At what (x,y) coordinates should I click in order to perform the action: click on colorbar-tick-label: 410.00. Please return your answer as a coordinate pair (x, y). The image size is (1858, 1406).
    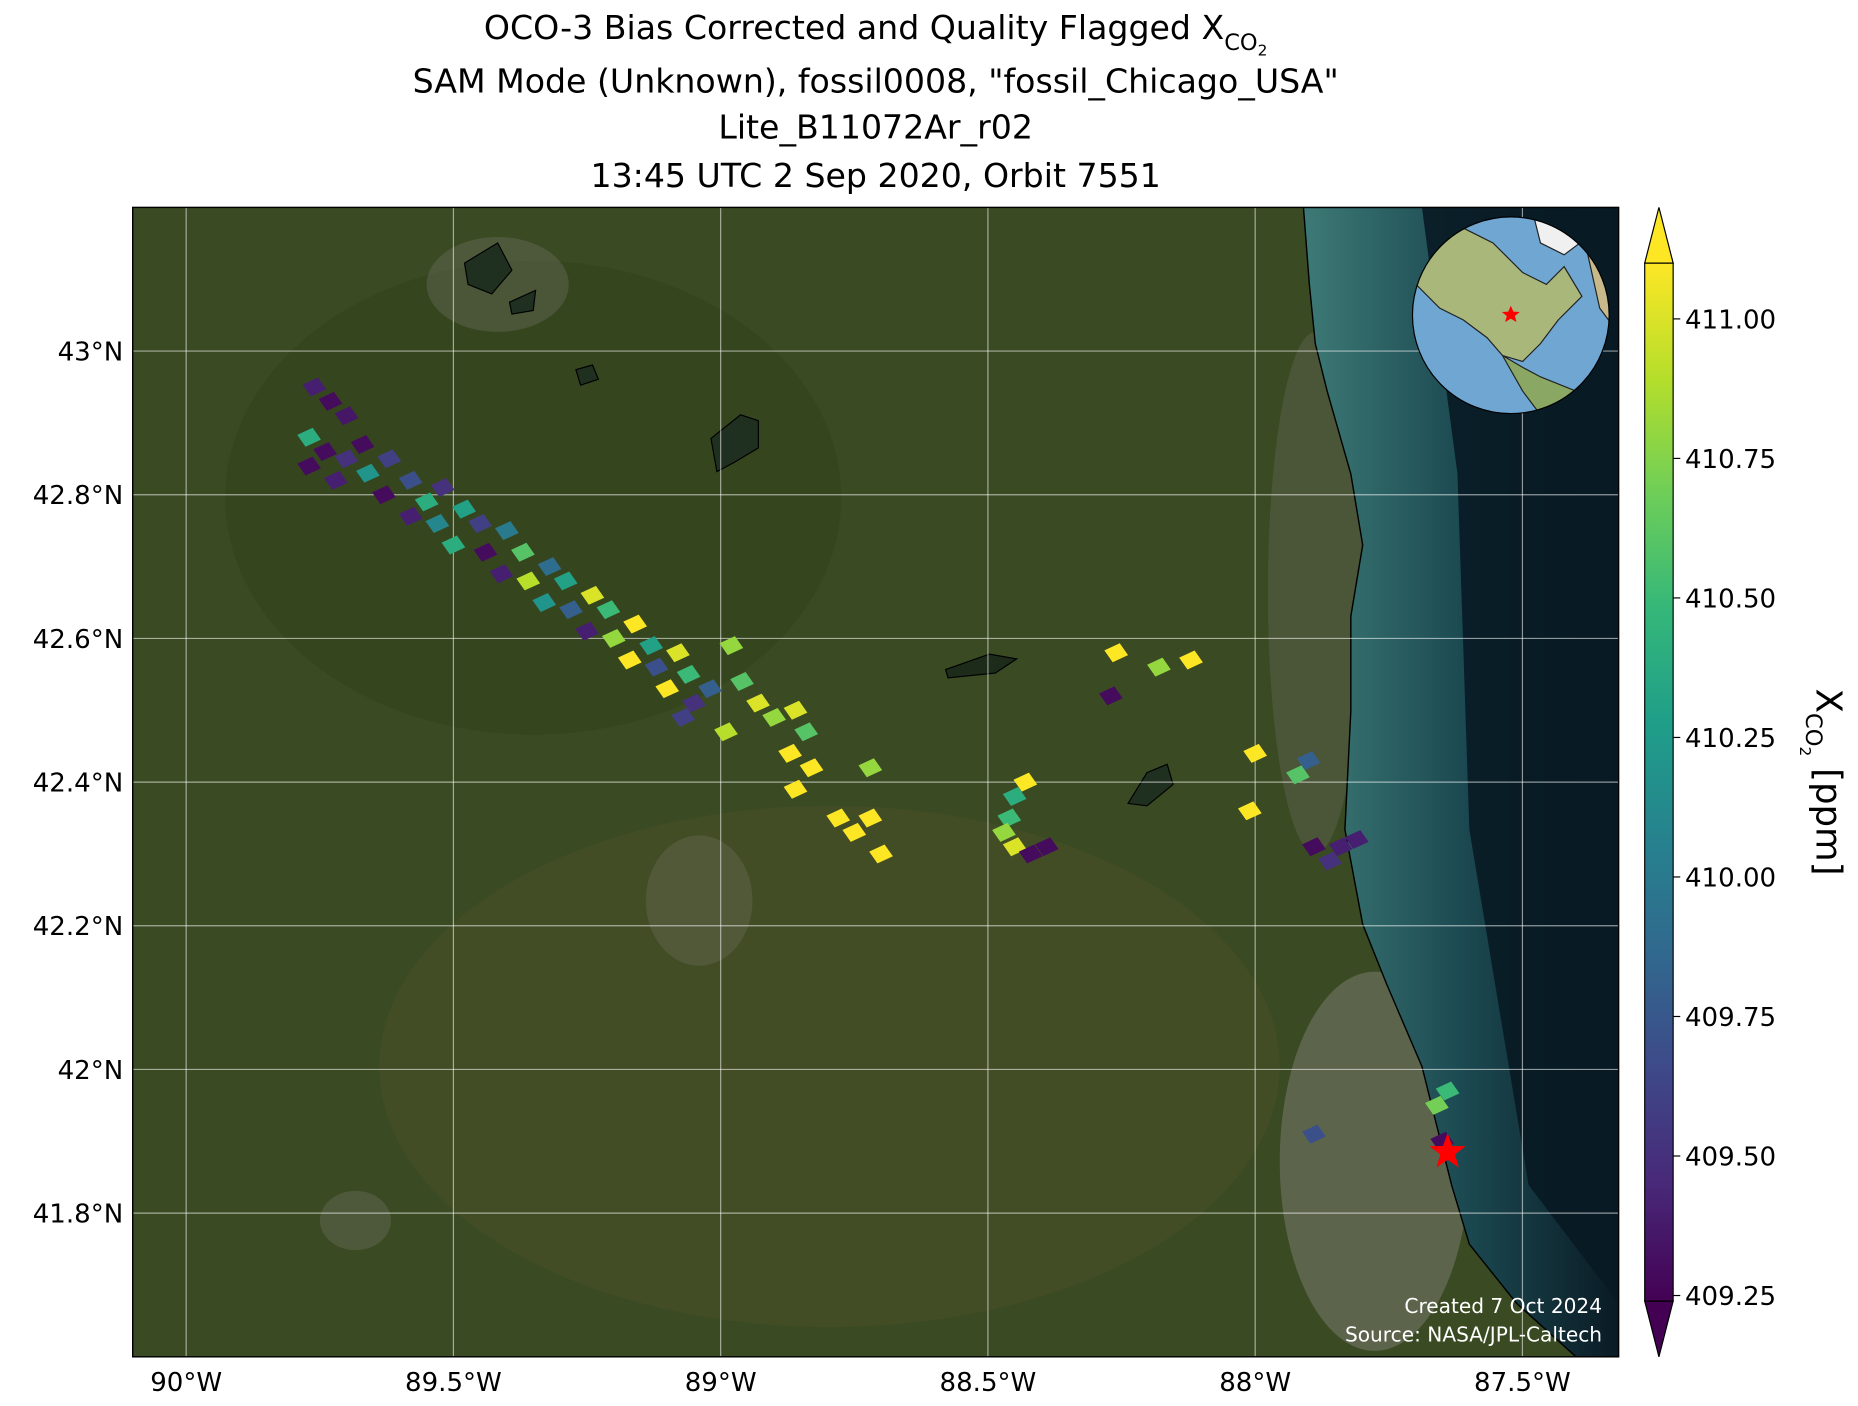
    Looking at the image, I should click on (1730, 878).